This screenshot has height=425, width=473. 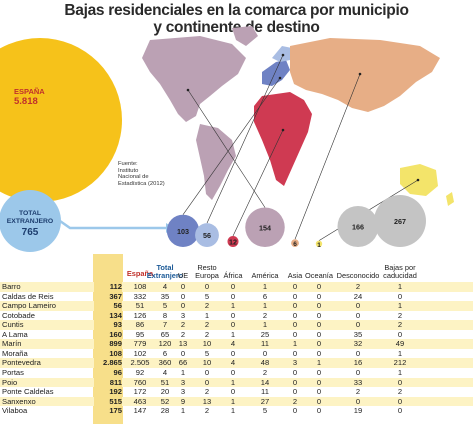 I want to click on table-cell: 2.505, so click(x=140, y=363).